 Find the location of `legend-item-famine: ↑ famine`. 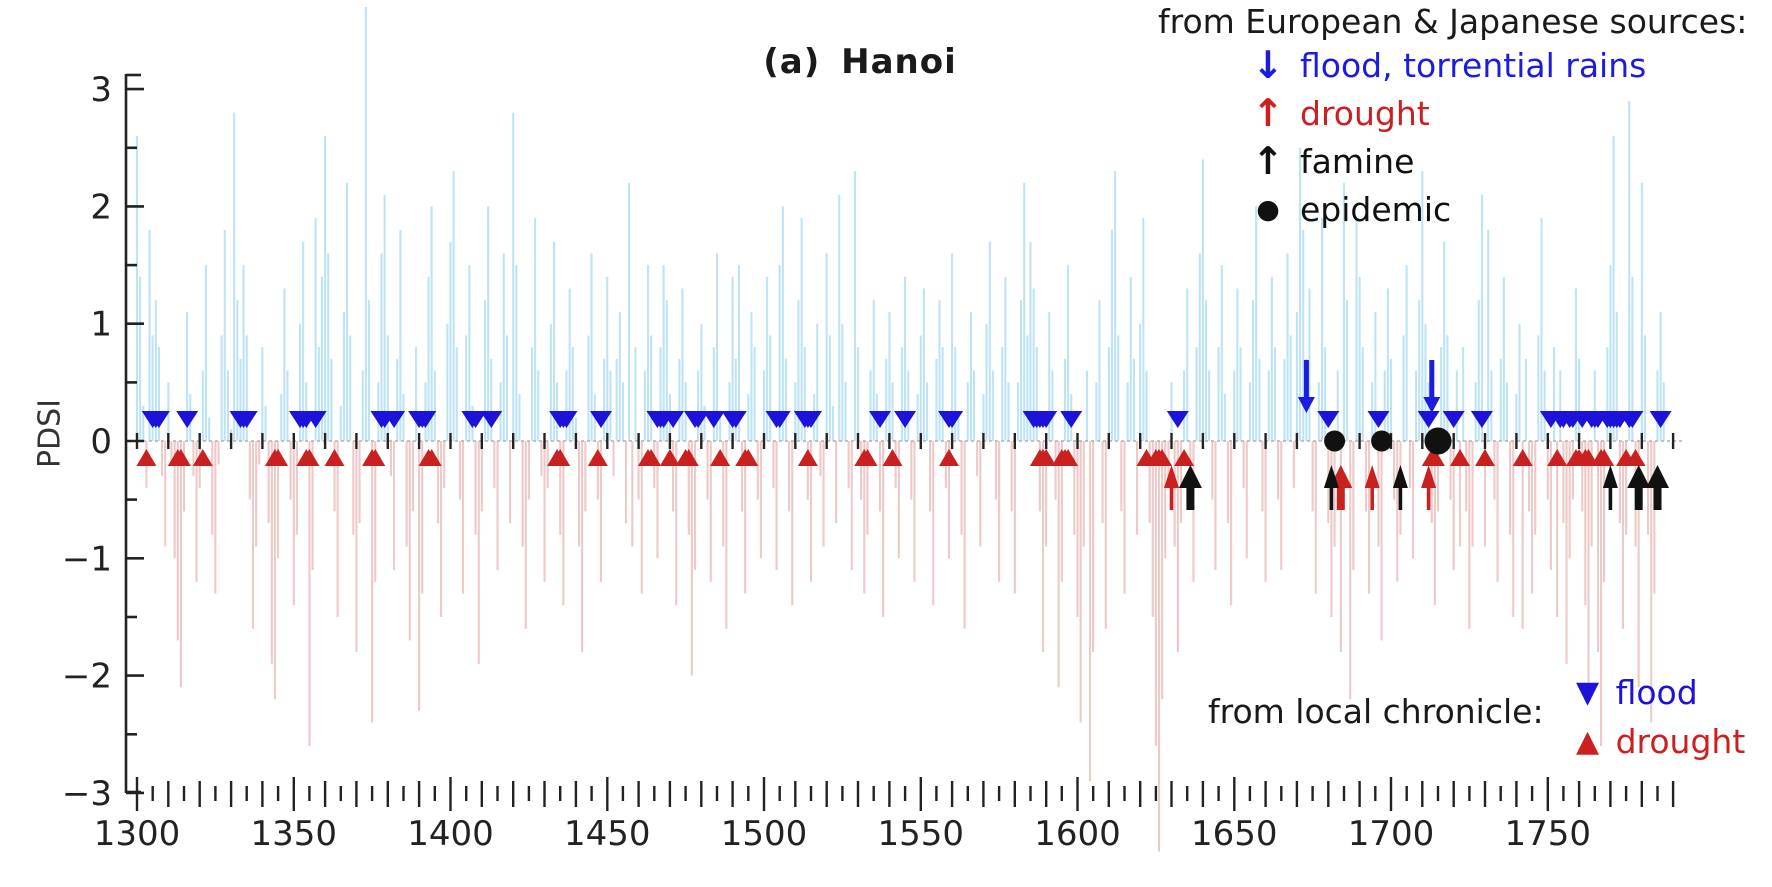

legend-item-famine: ↑ famine is located at coordinates (1452, 161).